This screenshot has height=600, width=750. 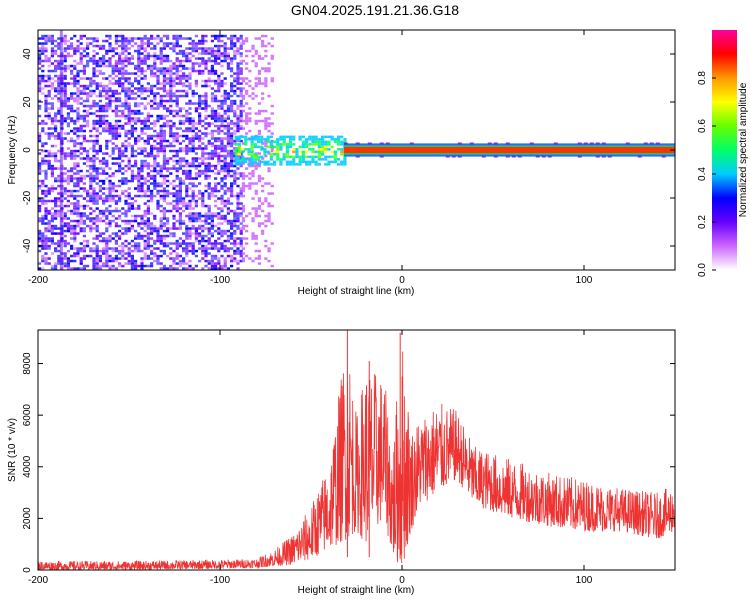 What do you see at coordinates (411, 143) in the screenshot?
I see `ridge-speckle` at bounding box center [411, 143].